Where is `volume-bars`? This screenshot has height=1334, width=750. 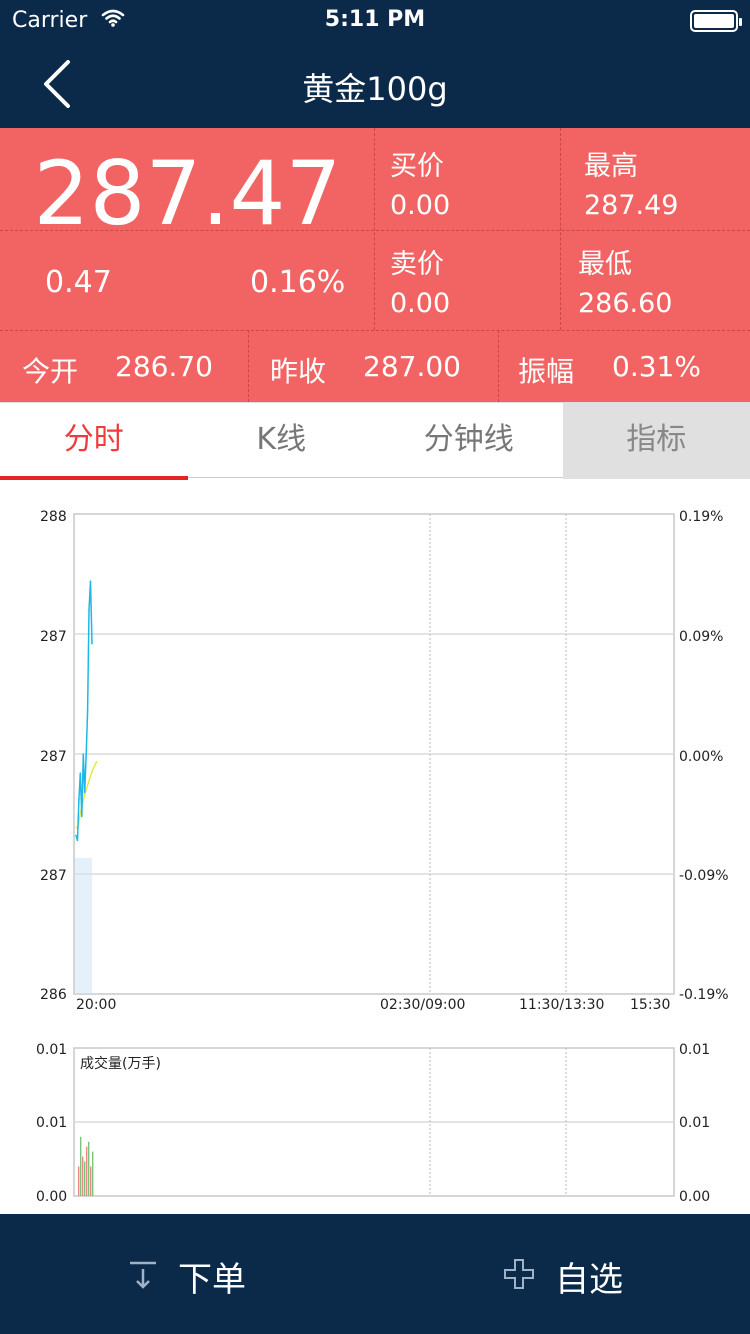 volume-bars is located at coordinates (86, 1166).